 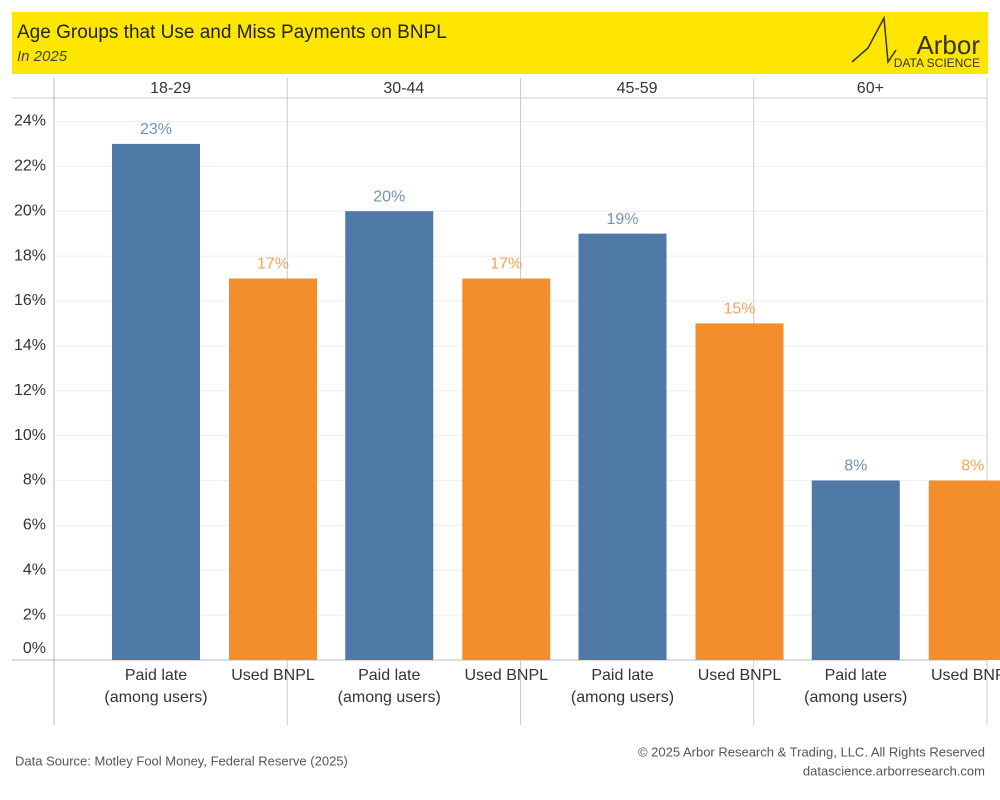 I want to click on facet-label: 45-59, so click(x=637, y=88).